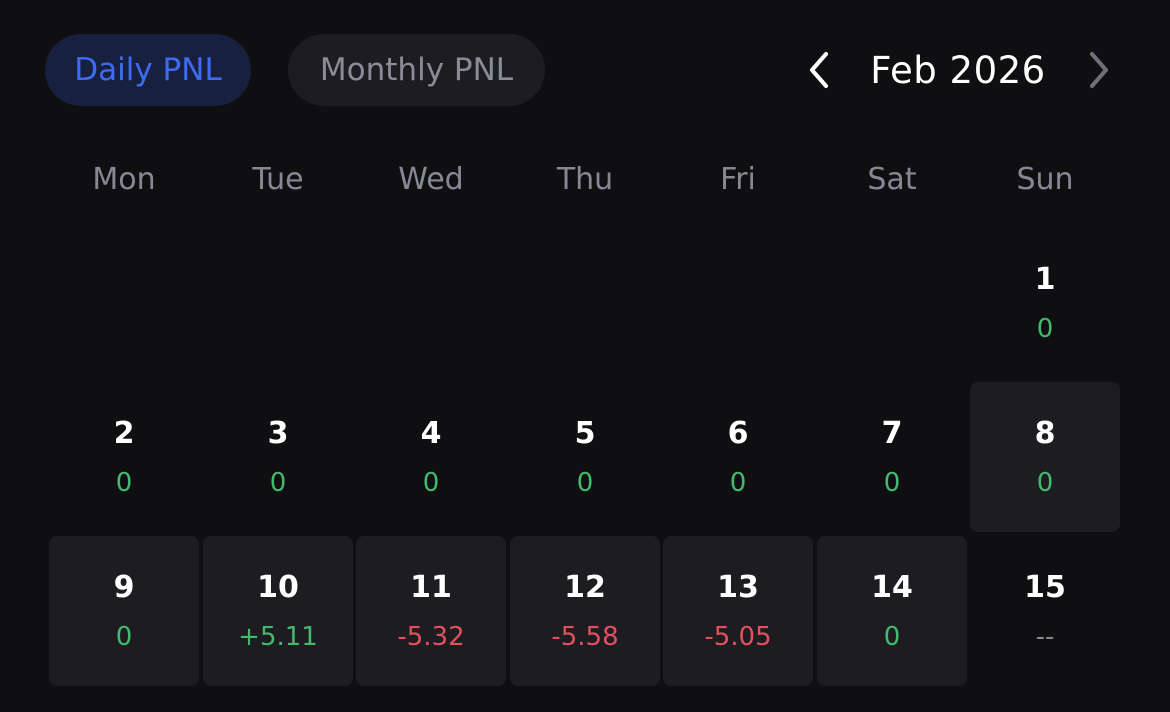  What do you see at coordinates (738, 433) in the screenshot?
I see `day-number: 6` at bounding box center [738, 433].